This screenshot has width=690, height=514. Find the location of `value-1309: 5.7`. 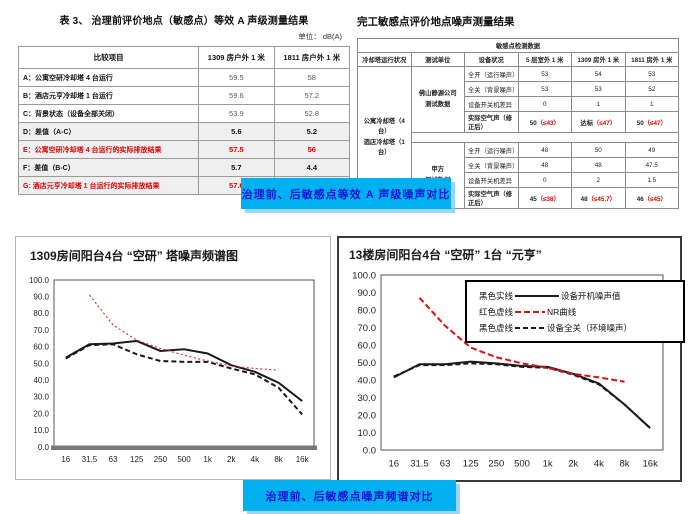

value-1309: 5.7 is located at coordinates (236, 167).